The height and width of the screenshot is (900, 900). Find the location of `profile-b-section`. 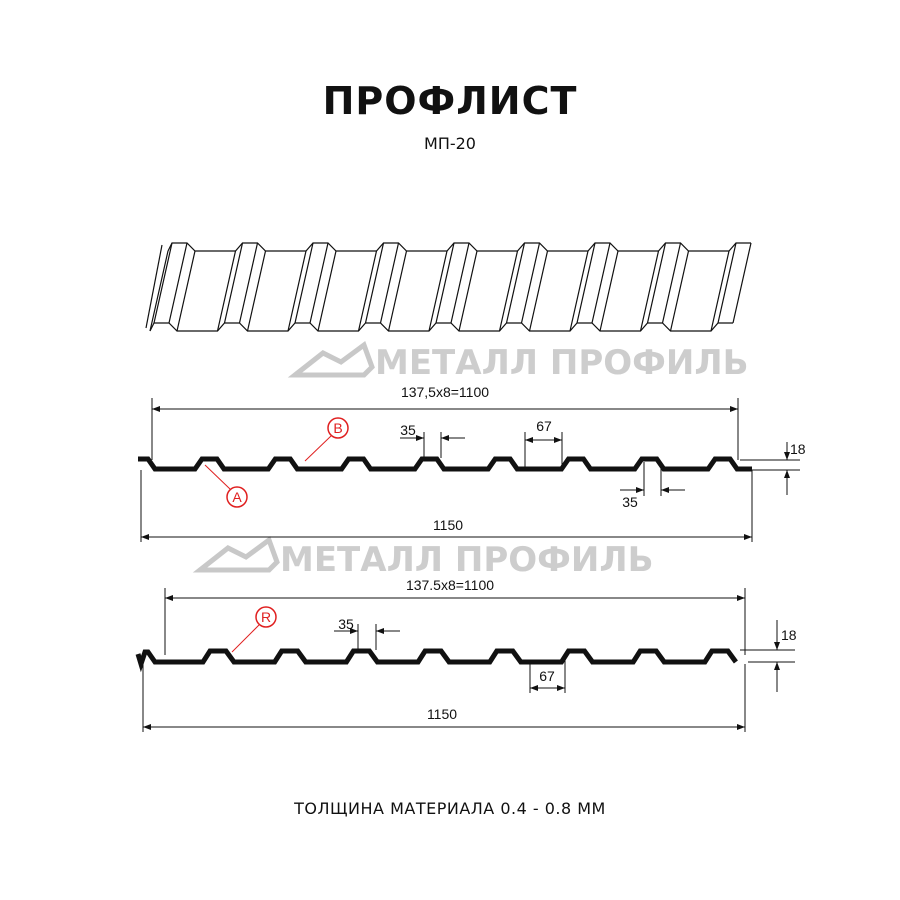

profile-b-section is located at coordinates (436, 660).